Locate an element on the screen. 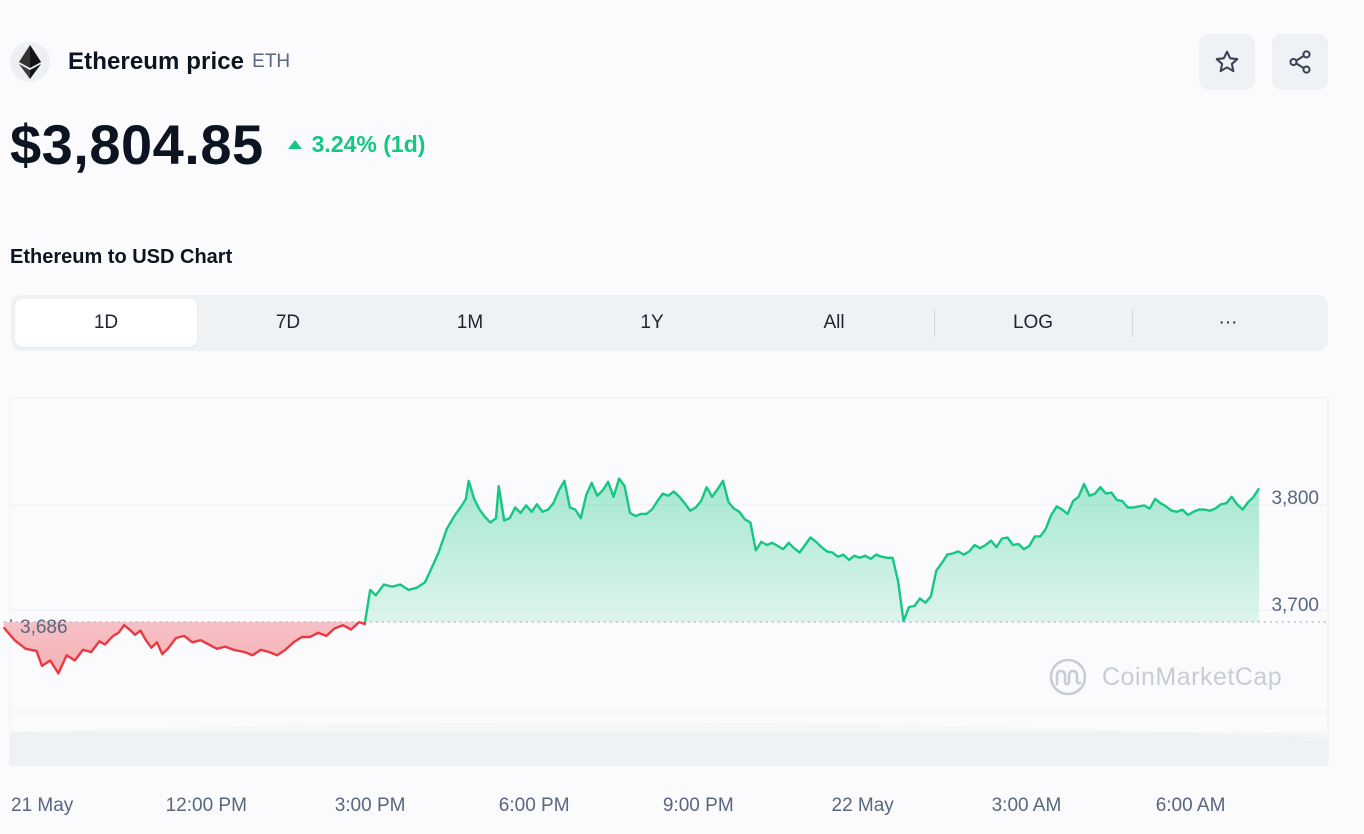 The height and width of the screenshot is (834, 1364). tab-7d: 7D is located at coordinates (288, 322).